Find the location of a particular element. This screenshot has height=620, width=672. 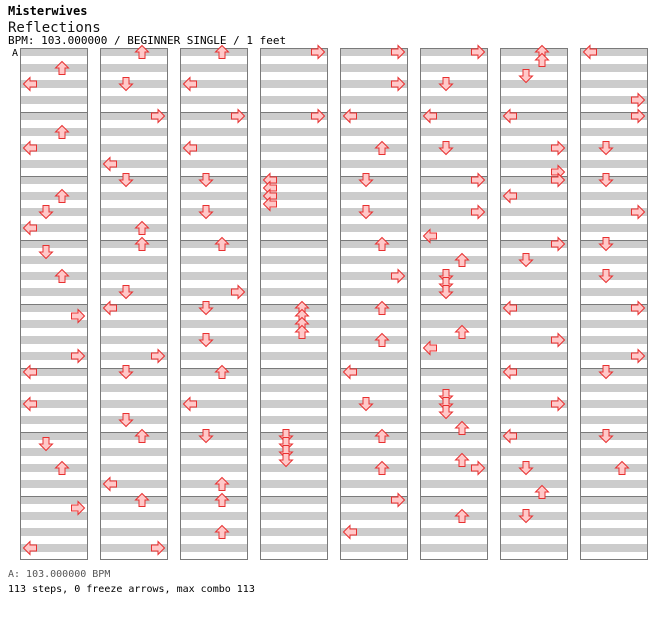

bpm-summary: A: 103.000000 BPM is located at coordinates (59, 574).